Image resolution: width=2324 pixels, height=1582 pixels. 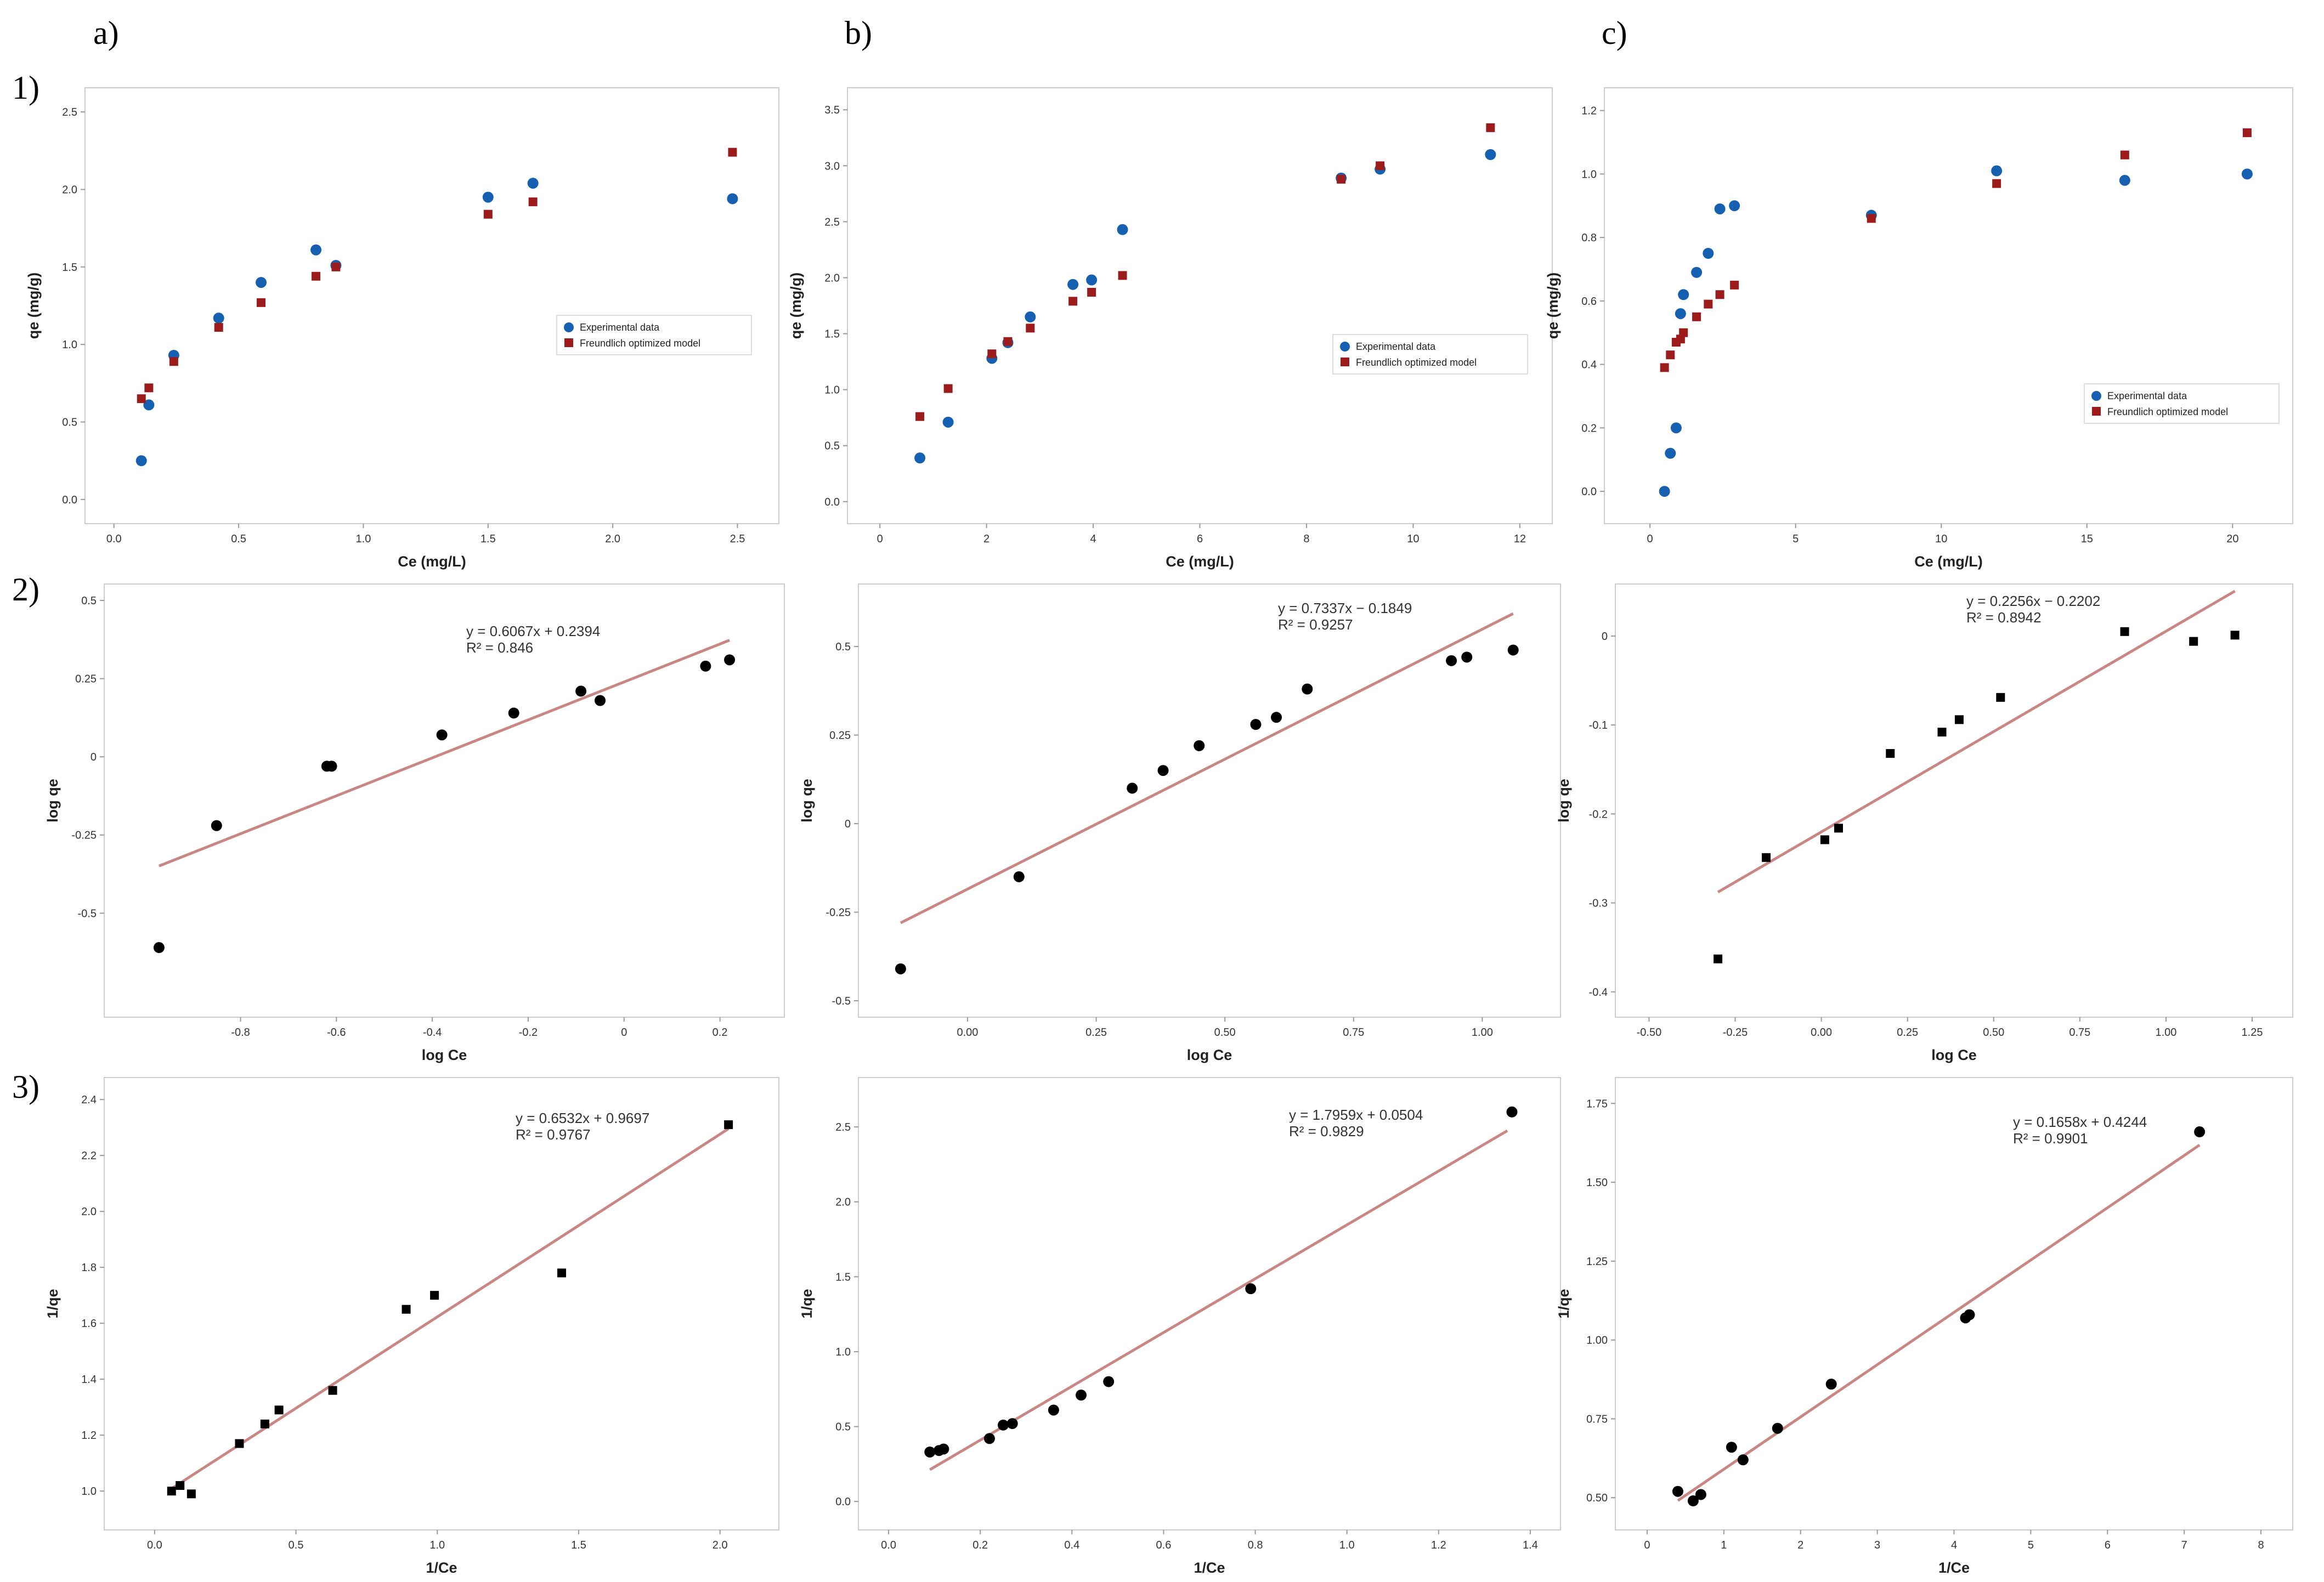 I want to click on x-tick-label: 2, so click(x=1800, y=1545).